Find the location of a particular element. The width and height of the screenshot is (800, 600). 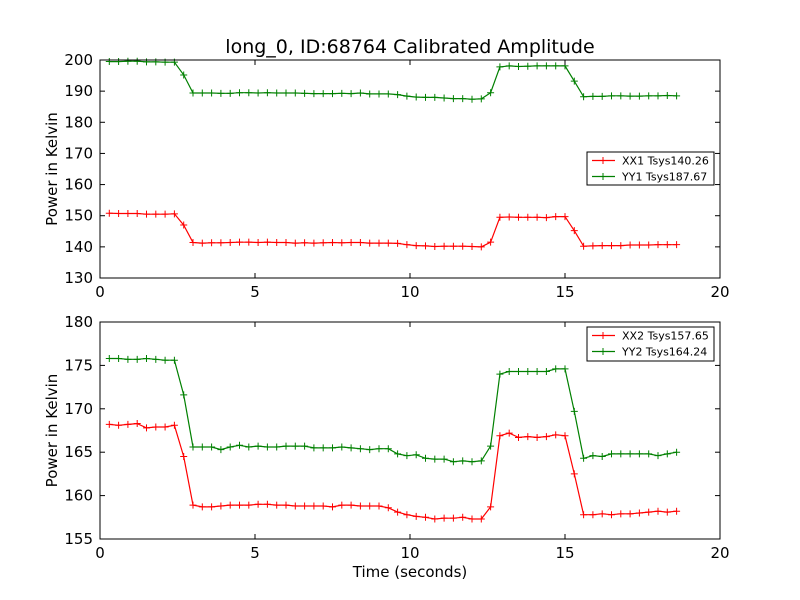

y-tick-label: 170 is located at coordinates (78, 409).